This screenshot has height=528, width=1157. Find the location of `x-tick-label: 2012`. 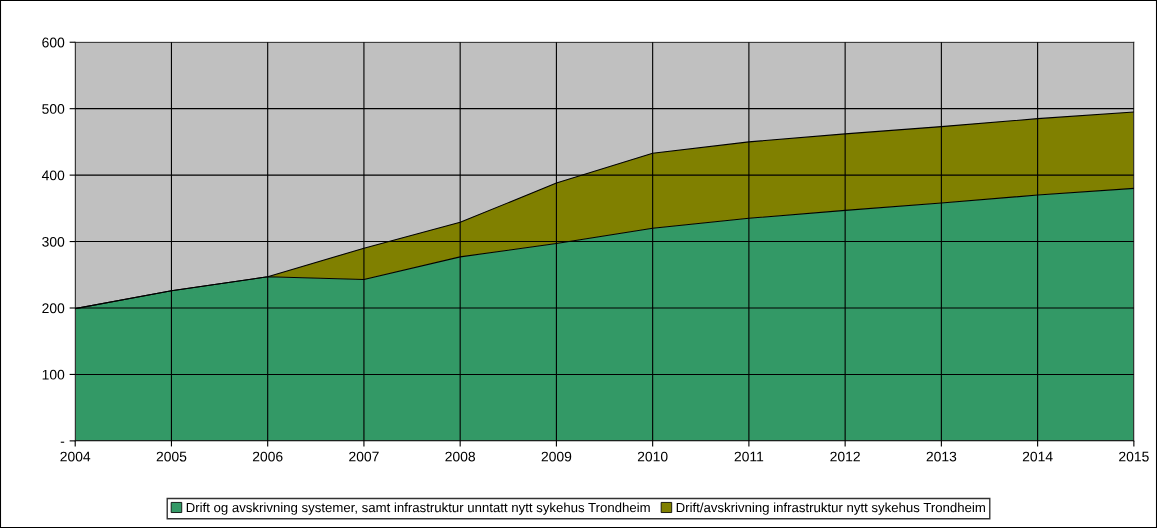

x-tick-label: 2012 is located at coordinates (845, 456).